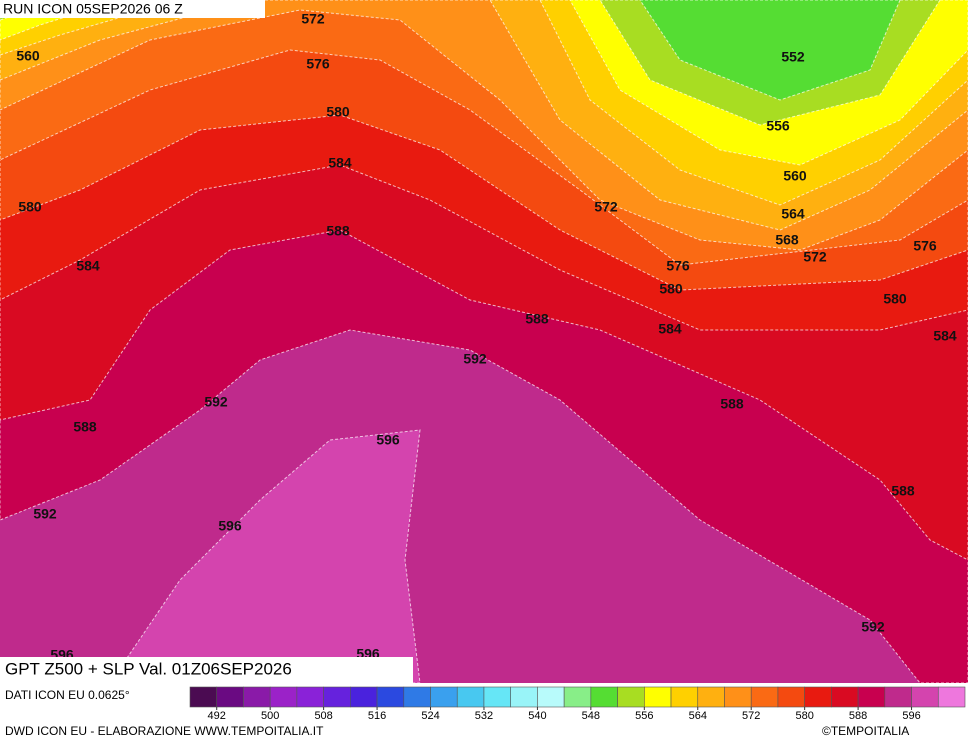 Image resolution: width=968 pixels, height=745 pixels. I want to click on contour-label: 552, so click(793, 57).